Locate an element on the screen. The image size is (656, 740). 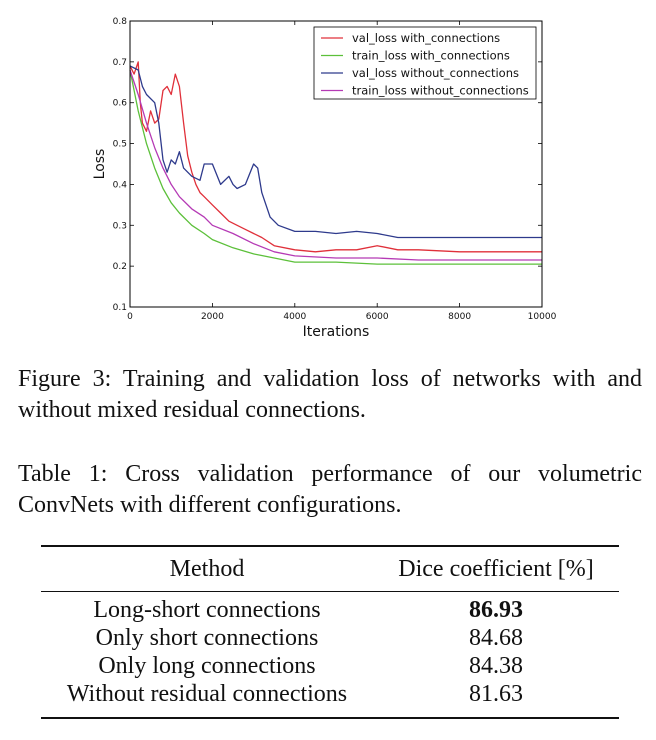
legend-label: val_loss without_connections is located at coordinates (435, 73).